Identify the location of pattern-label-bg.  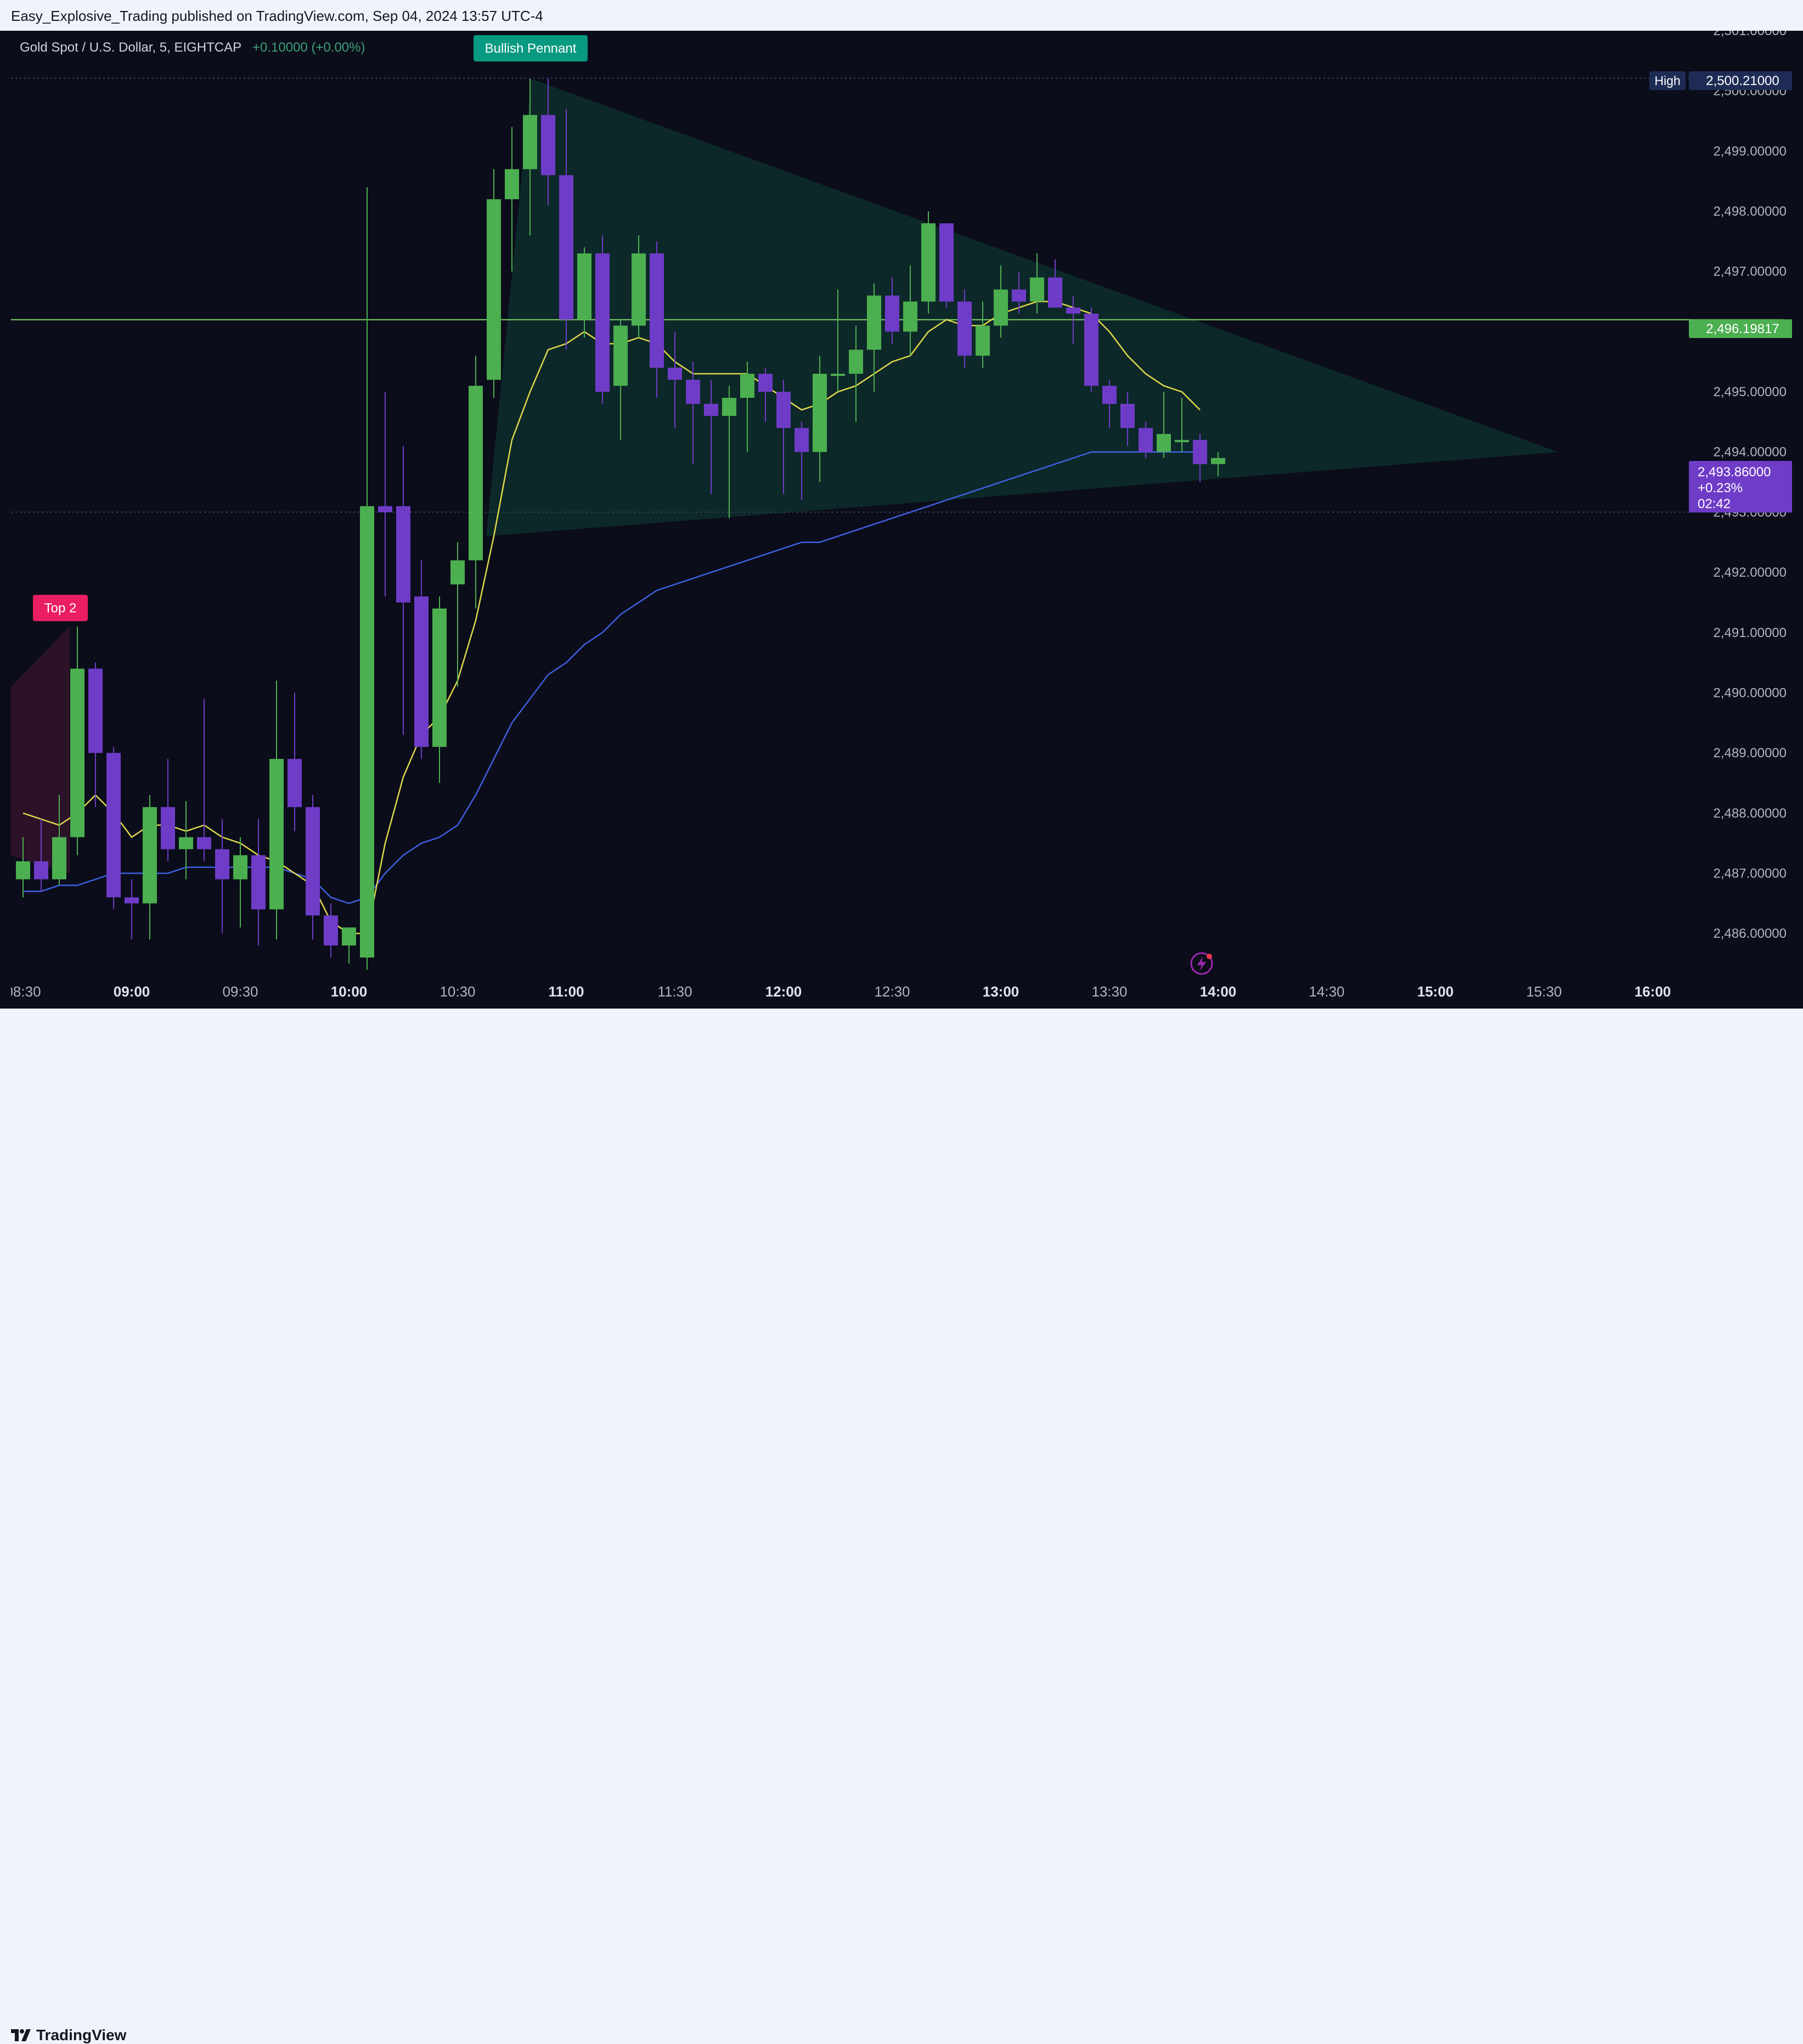
(531, 48).